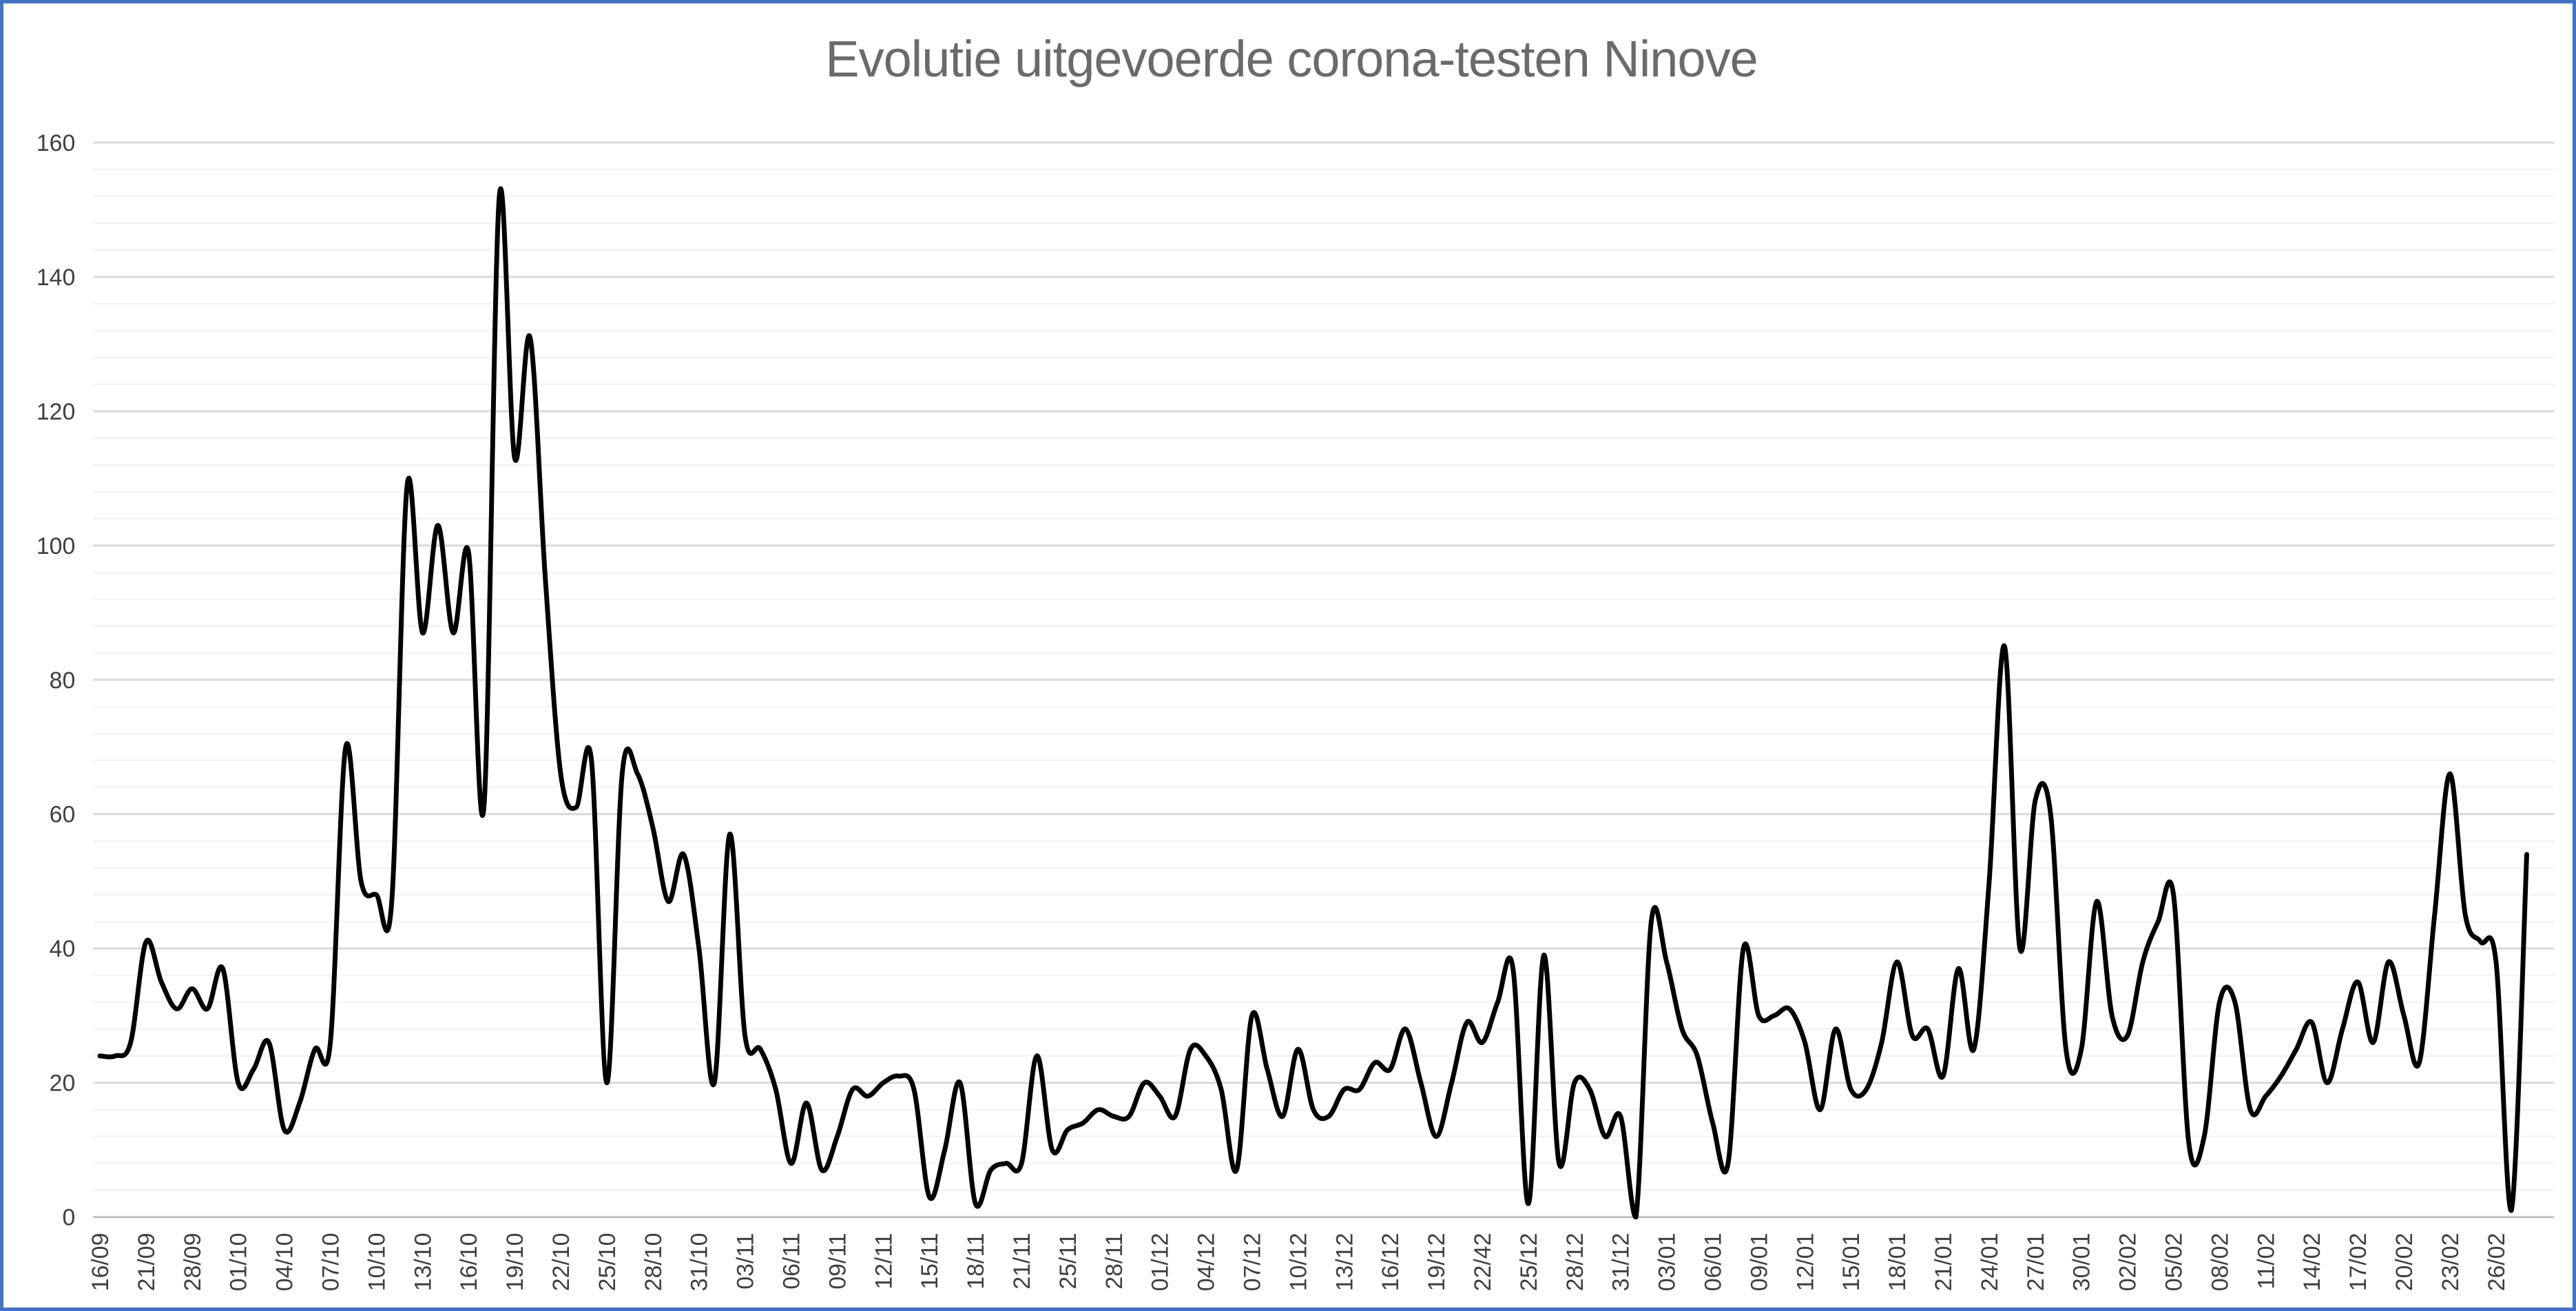 The width and height of the screenshot is (2576, 1311). I want to click on x-axis-label: 13/10, so click(423, 1263).